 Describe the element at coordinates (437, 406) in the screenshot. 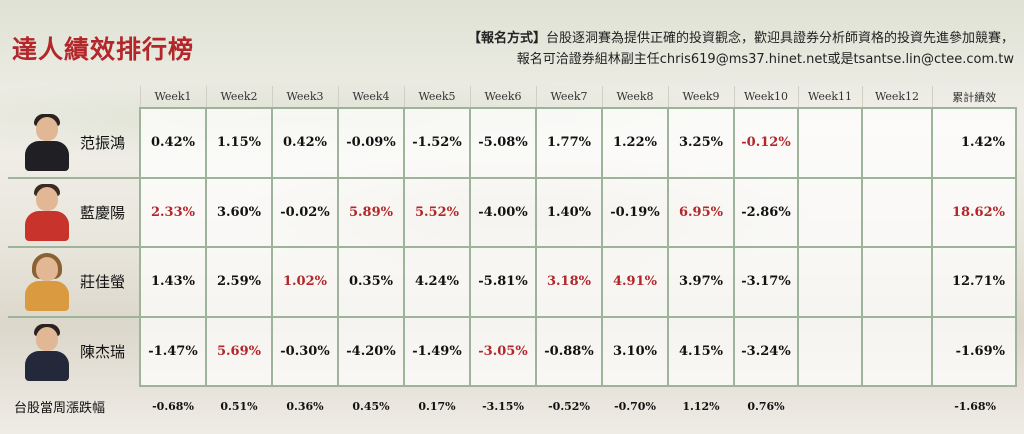

I see `market-week5: 0.17%` at that location.